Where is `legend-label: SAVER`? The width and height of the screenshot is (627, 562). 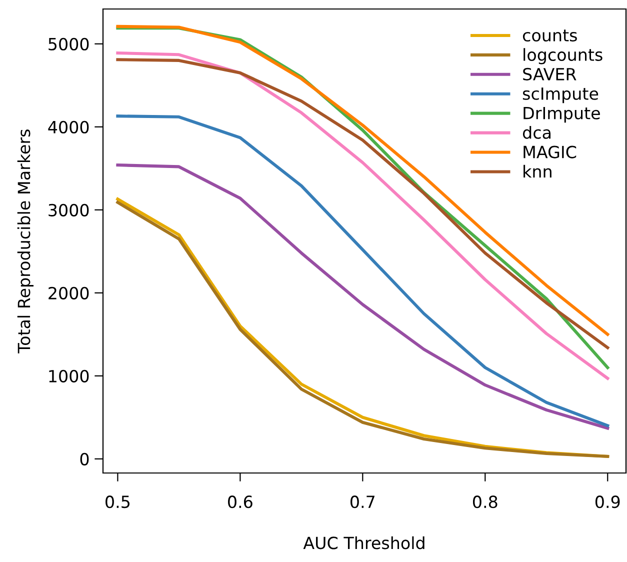
legend-label: SAVER is located at coordinates (549, 74).